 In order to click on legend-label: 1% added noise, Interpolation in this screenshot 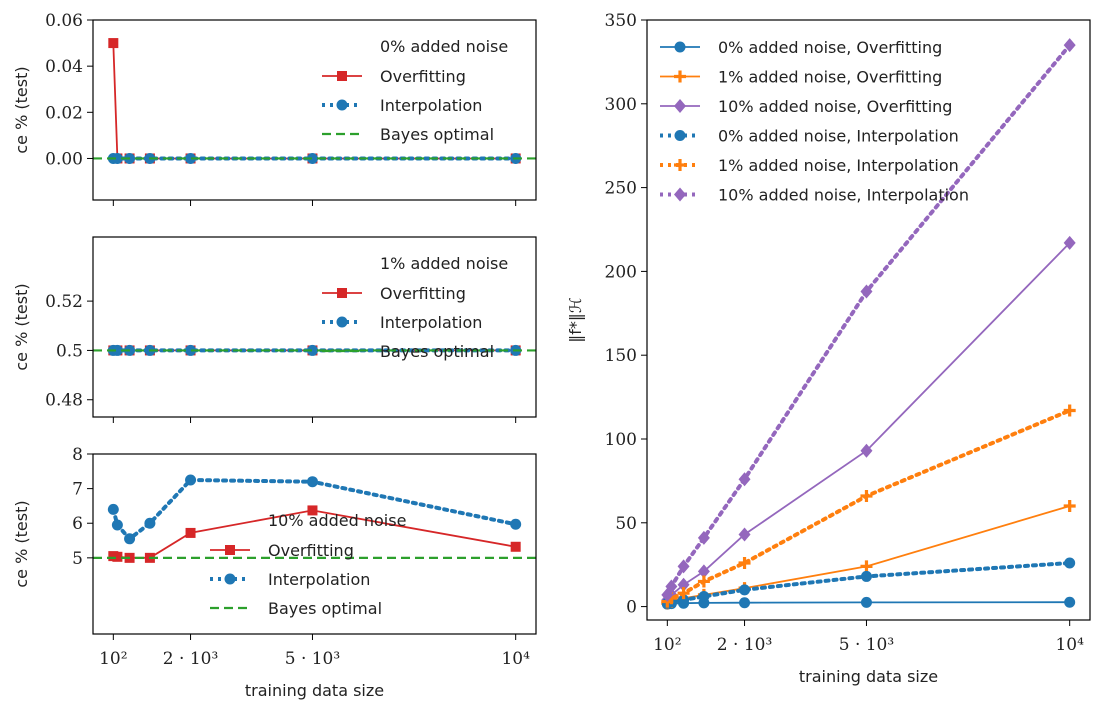, I will do `click(838, 165)`.